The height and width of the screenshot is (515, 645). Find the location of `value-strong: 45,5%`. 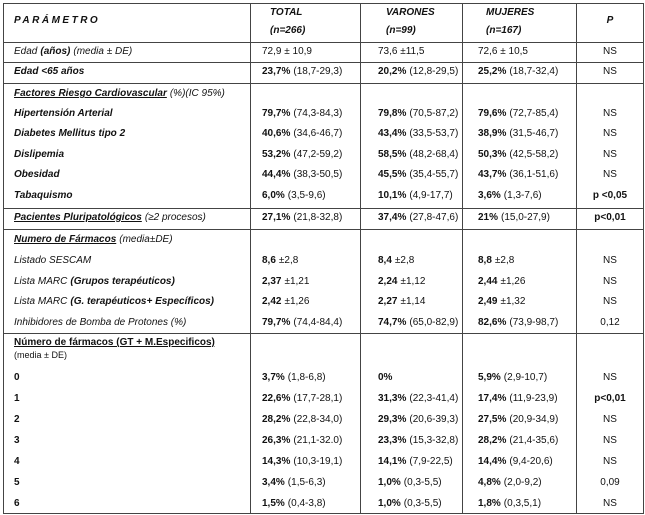

value-strong: 45,5% is located at coordinates (392, 174).